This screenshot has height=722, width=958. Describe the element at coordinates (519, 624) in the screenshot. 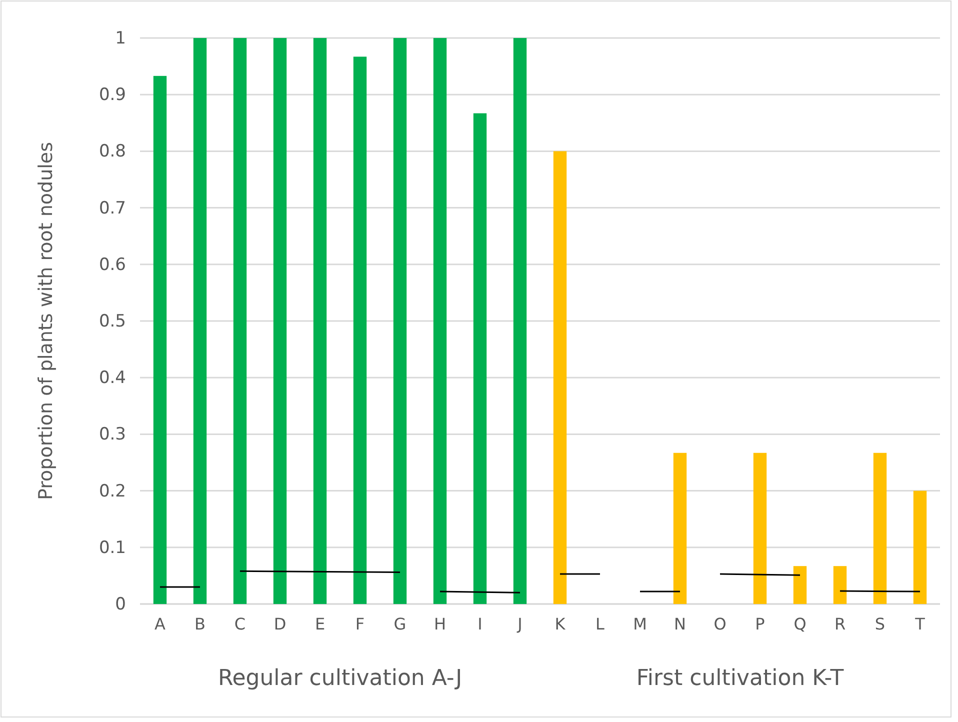

I see `x-tick-label: J` at that location.